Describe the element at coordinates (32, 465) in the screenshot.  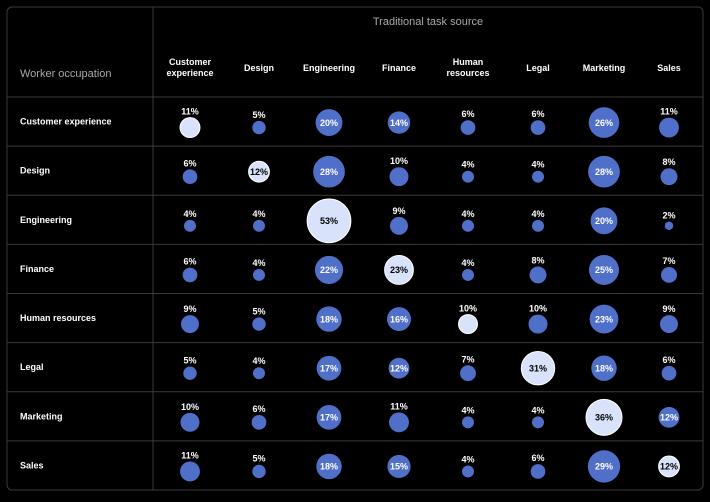
I see `row-label: Sales` at that location.